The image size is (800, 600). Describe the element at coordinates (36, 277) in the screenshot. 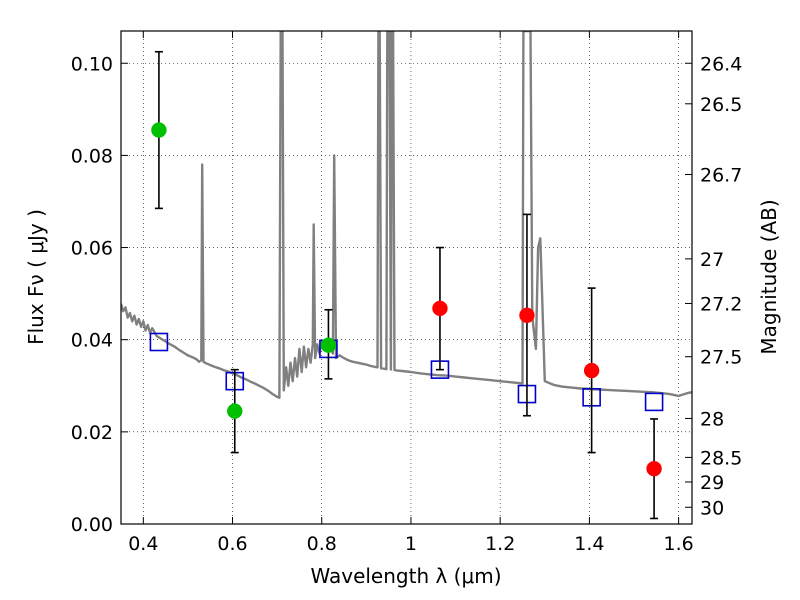

I see `y-axis-title: Flux Fν ( μJy )` at that location.